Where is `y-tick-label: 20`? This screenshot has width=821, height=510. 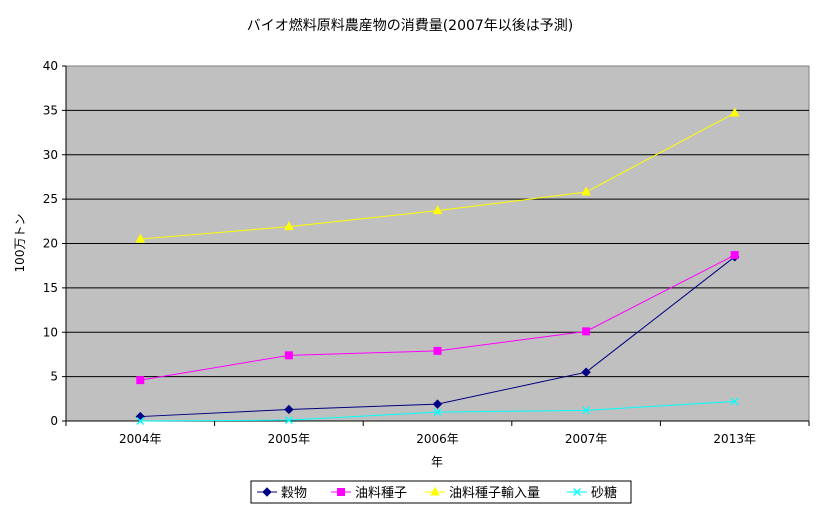
y-tick-label: 20 is located at coordinates (50, 244).